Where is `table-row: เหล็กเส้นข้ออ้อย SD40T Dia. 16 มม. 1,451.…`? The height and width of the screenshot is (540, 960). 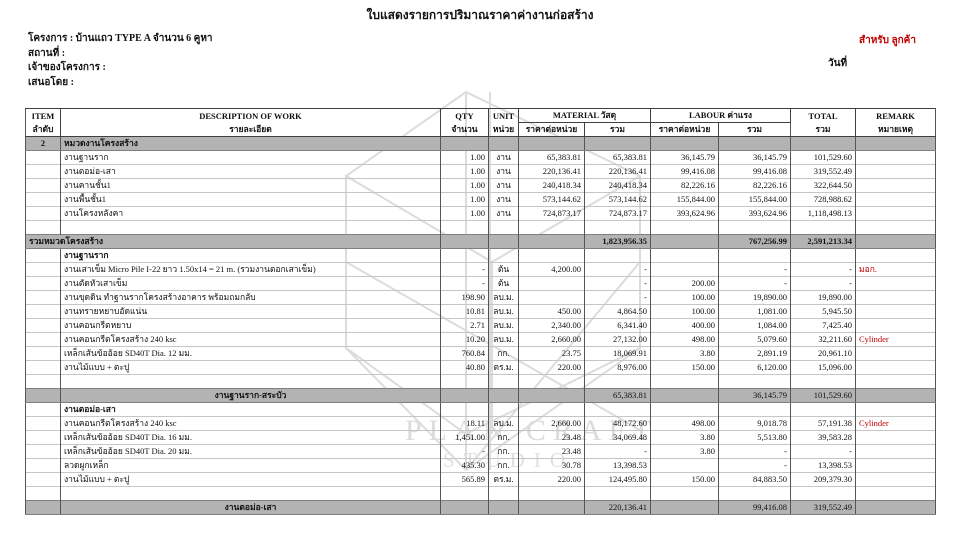
table-row: เหล็กเส้นข้ออ้อย SD40T Dia. 16 มม. 1,451.… is located at coordinates (481, 437).